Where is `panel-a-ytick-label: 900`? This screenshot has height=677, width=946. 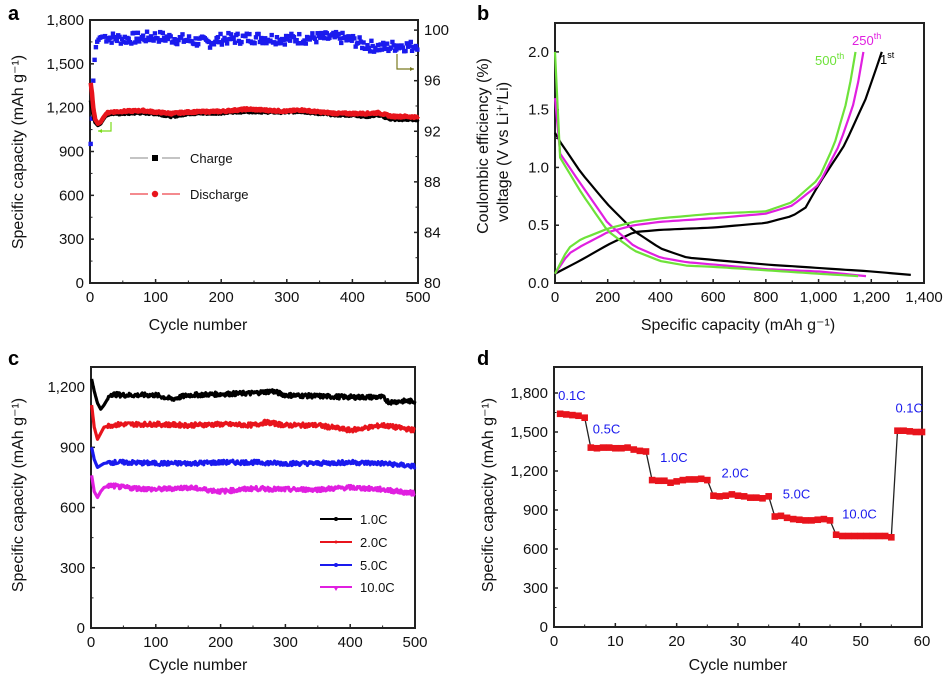
panel-a-ytick-label: 900 is located at coordinates (71, 152).